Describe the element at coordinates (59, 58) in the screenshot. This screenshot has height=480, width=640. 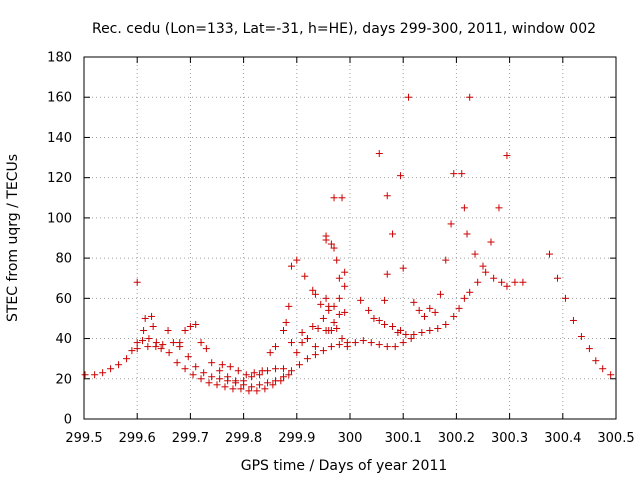
I see `y-tick-label: 180` at that location.